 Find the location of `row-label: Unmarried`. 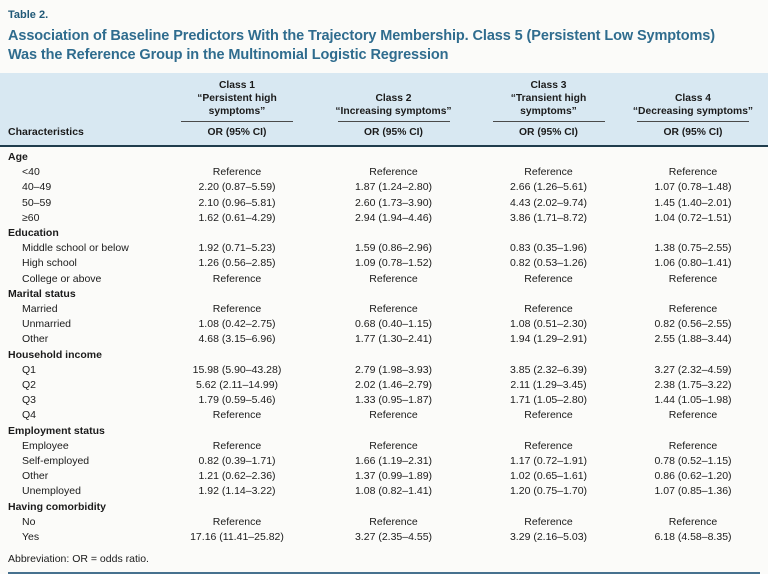

row-label: Unmarried is located at coordinates (47, 324).